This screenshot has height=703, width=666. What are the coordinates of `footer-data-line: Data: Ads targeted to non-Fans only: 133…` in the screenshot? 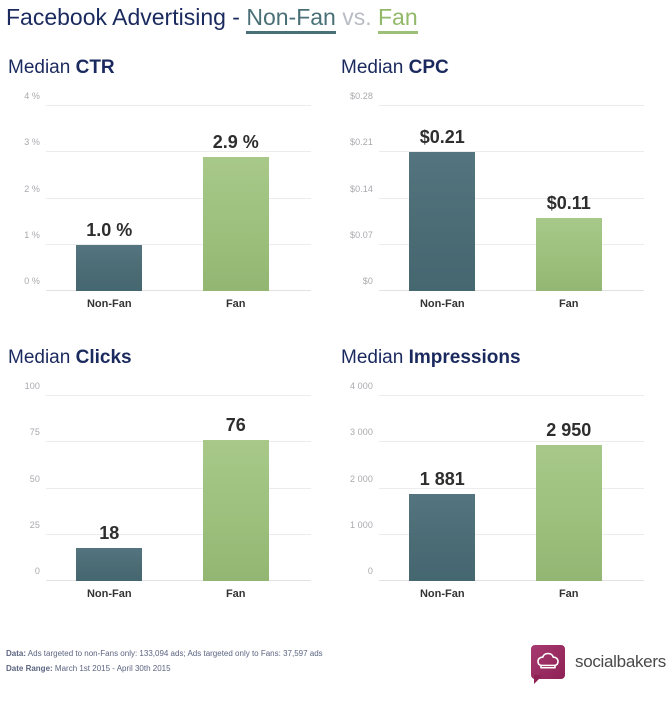 It's located at (221, 653).